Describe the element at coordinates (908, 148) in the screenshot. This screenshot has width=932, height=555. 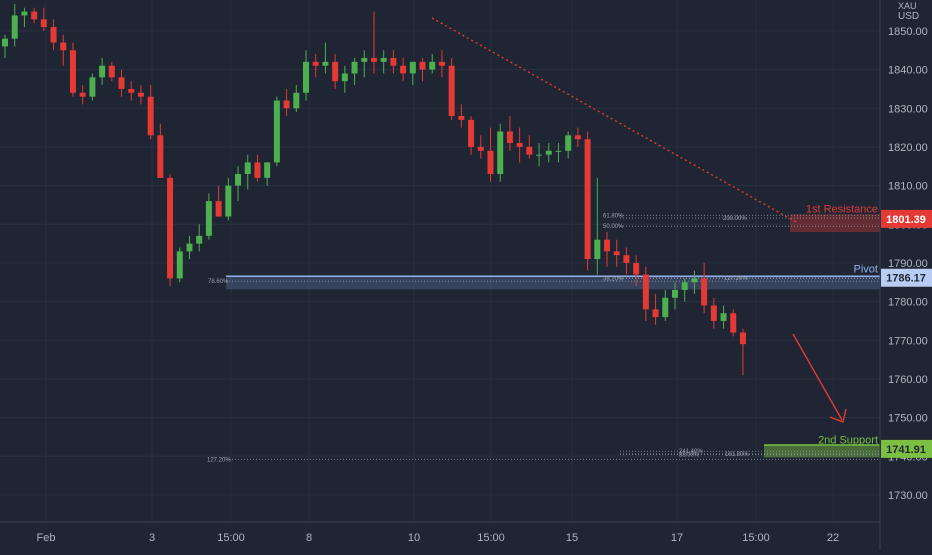
I see `y-tick-label: 1820.00` at that location.